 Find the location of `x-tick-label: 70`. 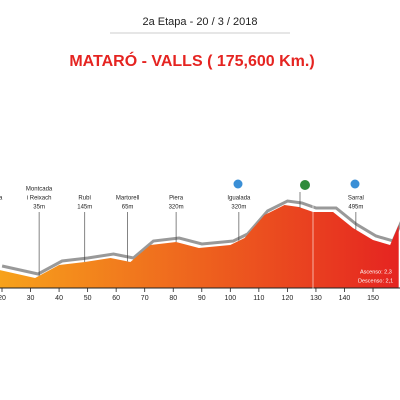

x-tick-label: 70 is located at coordinates (145, 298).